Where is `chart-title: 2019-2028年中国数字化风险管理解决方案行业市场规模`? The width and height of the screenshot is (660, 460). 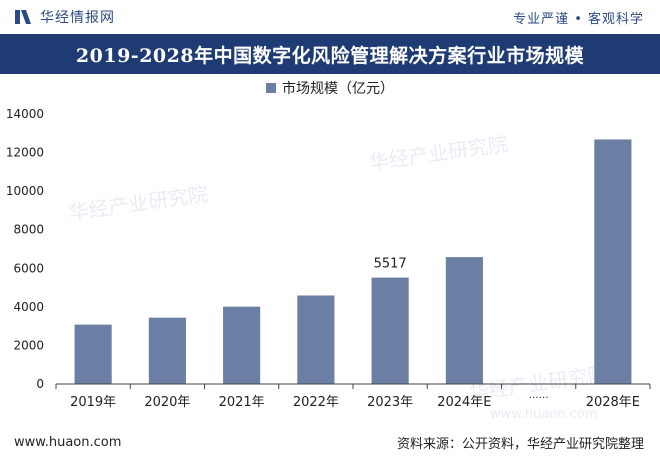 chart-title: 2019-2028年中国数字化风险管理解决方案行业市场规模 is located at coordinates (330, 55).